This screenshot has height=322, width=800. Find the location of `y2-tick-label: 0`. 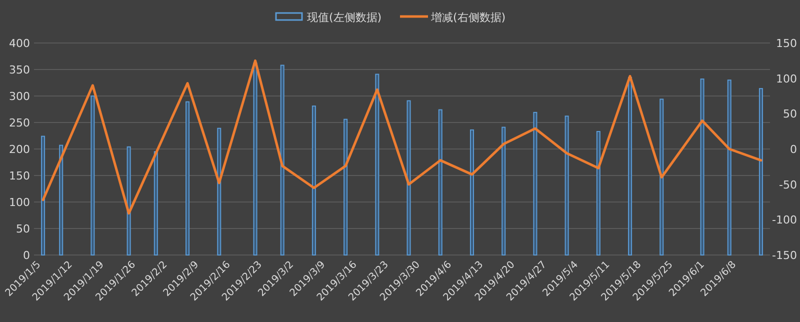

y2-tick-label: 0 is located at coordinates (793, 149).